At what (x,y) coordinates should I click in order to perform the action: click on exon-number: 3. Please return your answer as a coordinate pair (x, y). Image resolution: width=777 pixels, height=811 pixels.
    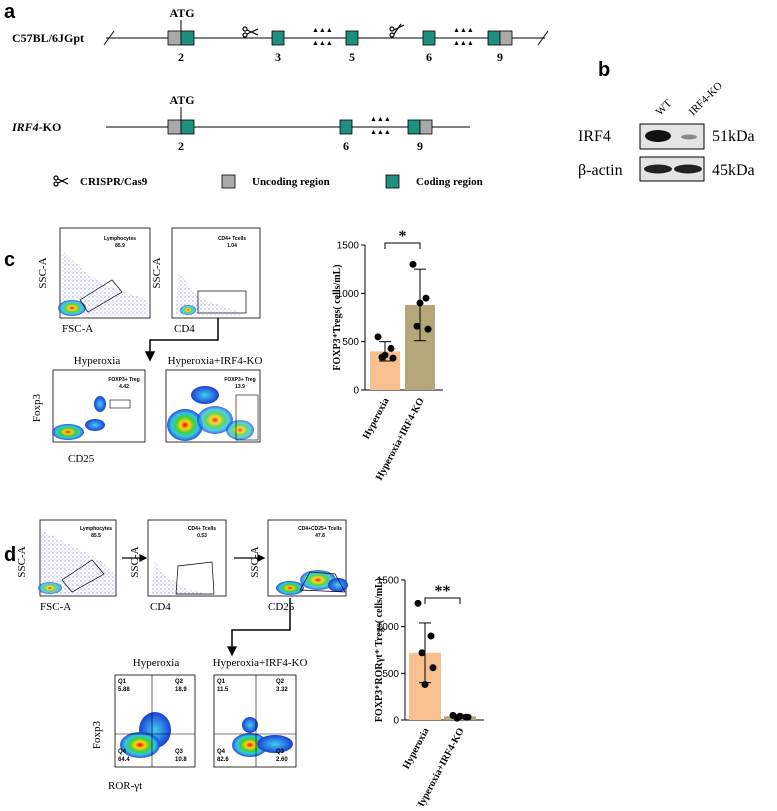
    Looking at the image, I should click on (278, 57).